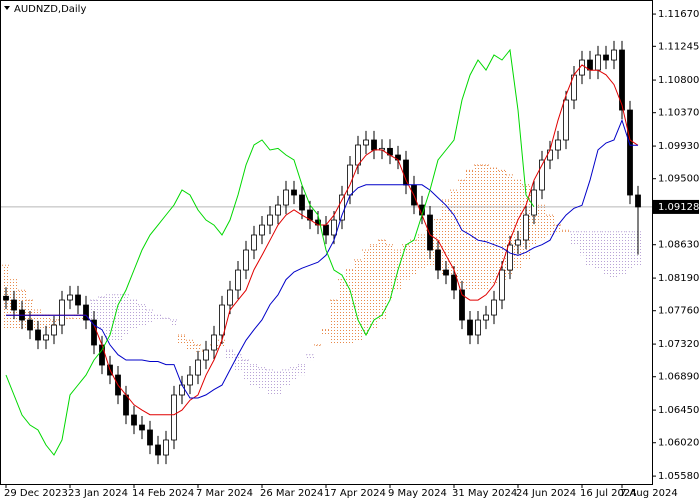 The height and width of the screenshot is (500, 700). Describe the element at coordinates (7, 8) in the screenshot. I see `menu-triangle` at that location.